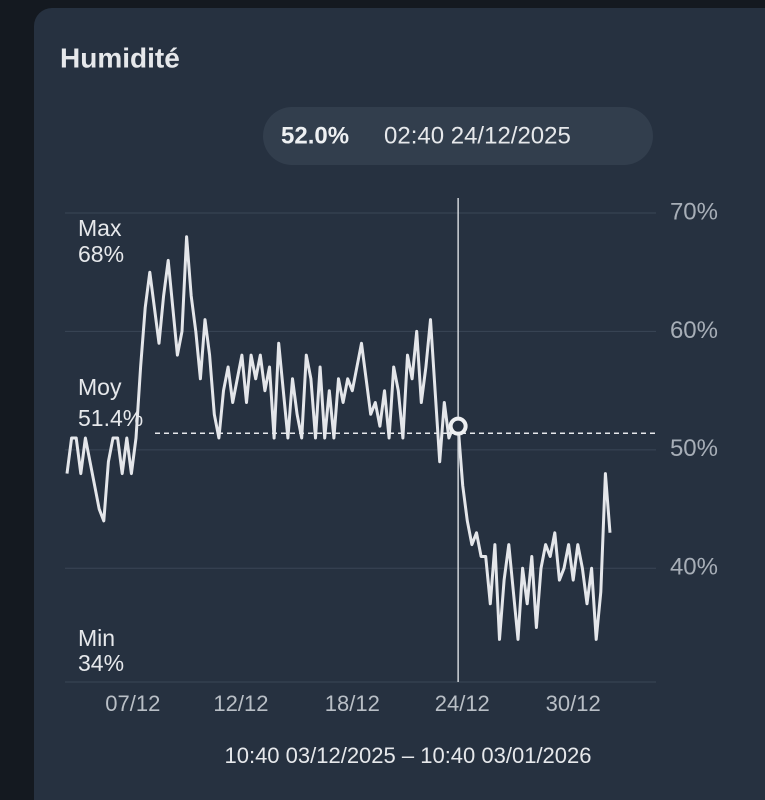 This screenshot has width=765, height=800. I want to click on y-tick-label: 40%, so click(694, 567).